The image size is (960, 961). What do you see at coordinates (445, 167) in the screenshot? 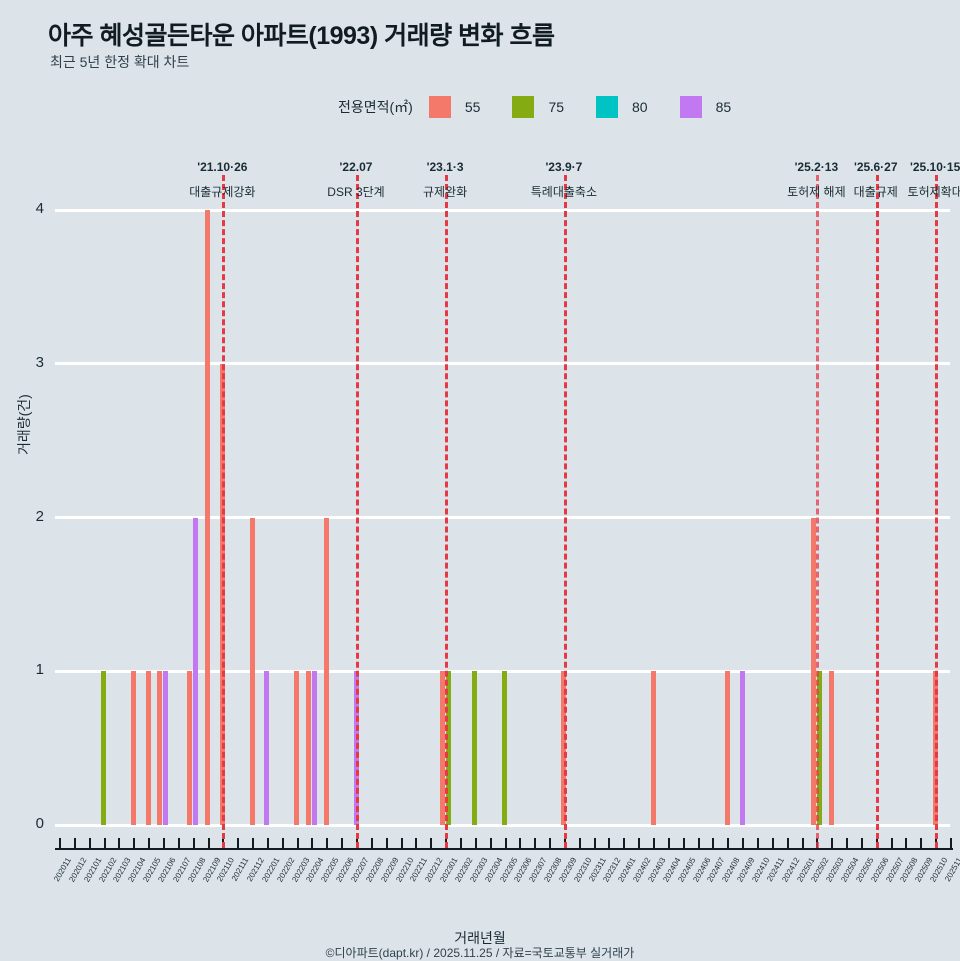
I see `event-date-202301: '23.1·3` at bounding box center [445, 167].